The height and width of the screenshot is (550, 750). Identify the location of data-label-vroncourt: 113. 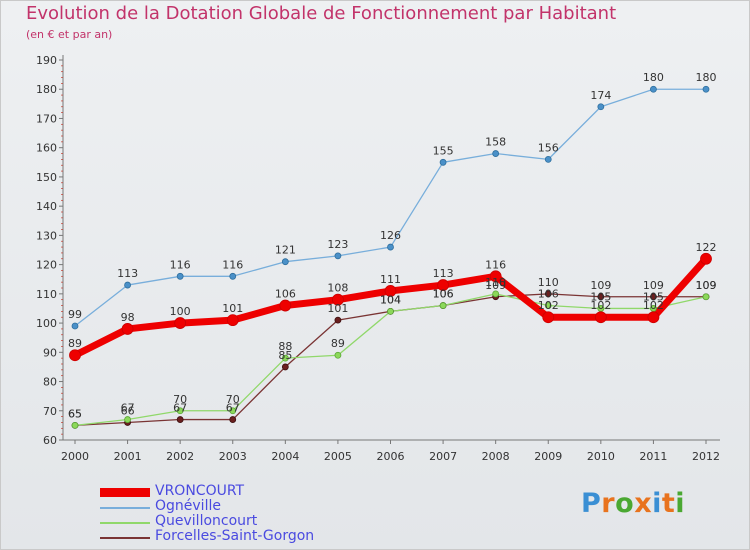
(443, 273).